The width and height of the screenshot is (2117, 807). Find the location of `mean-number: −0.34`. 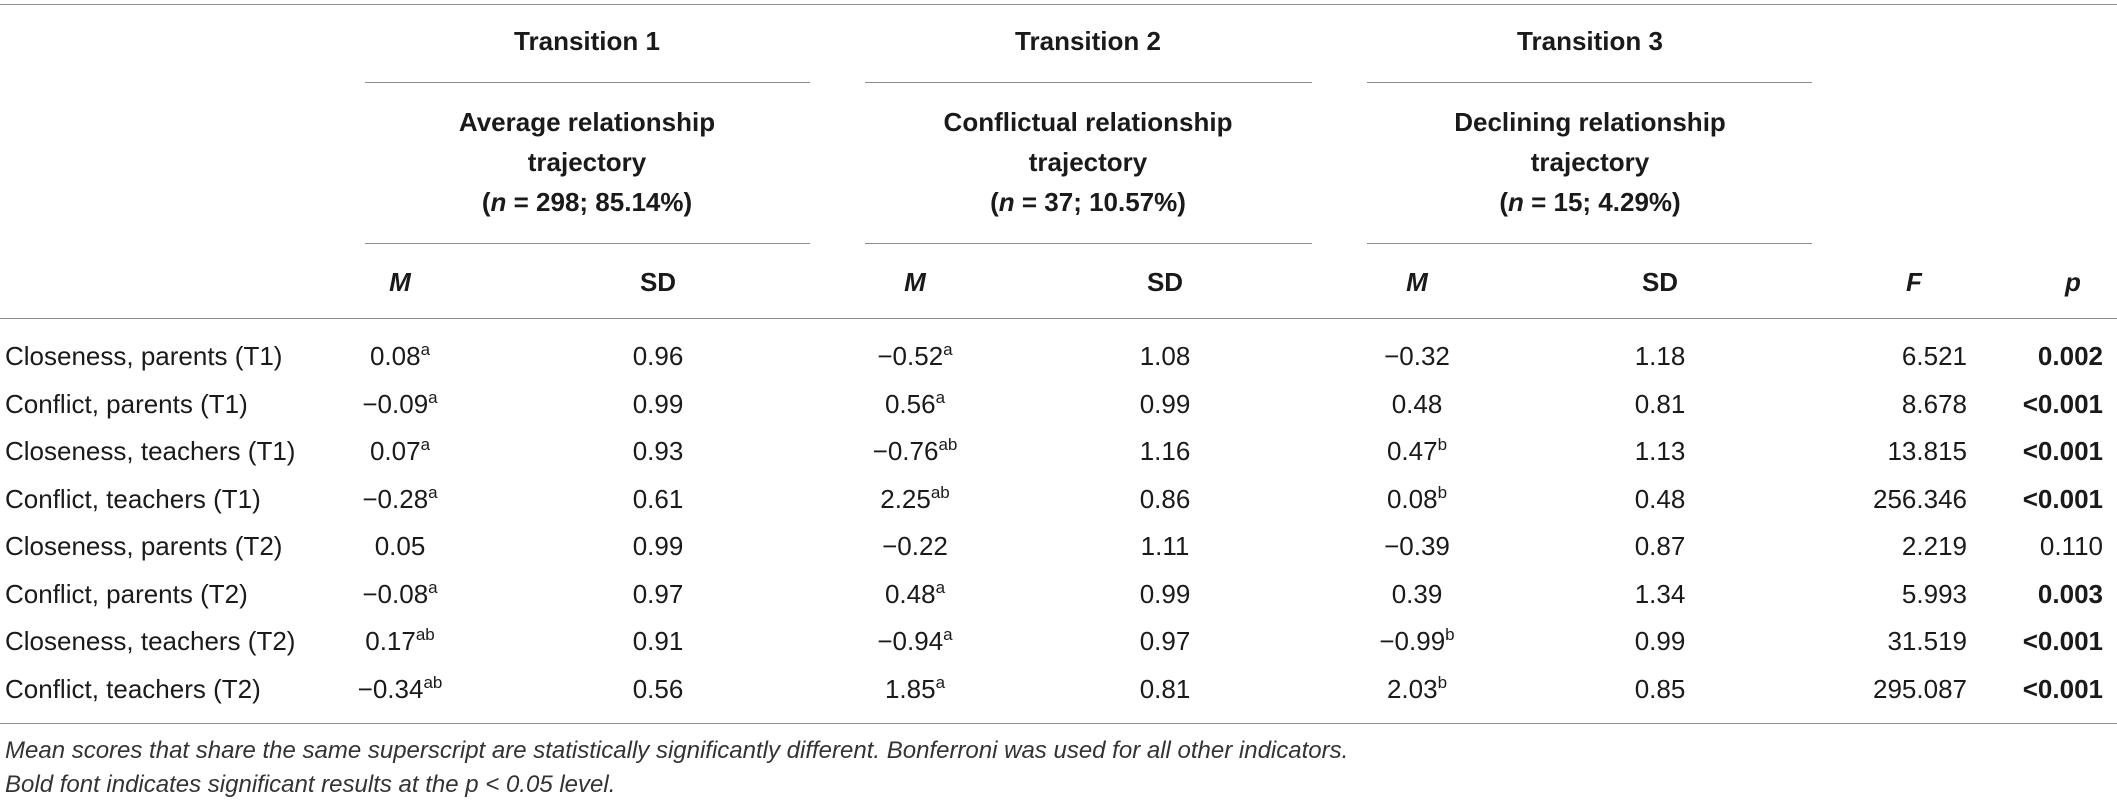

mean-number: −0.34 is located at coordinates (390, 688).